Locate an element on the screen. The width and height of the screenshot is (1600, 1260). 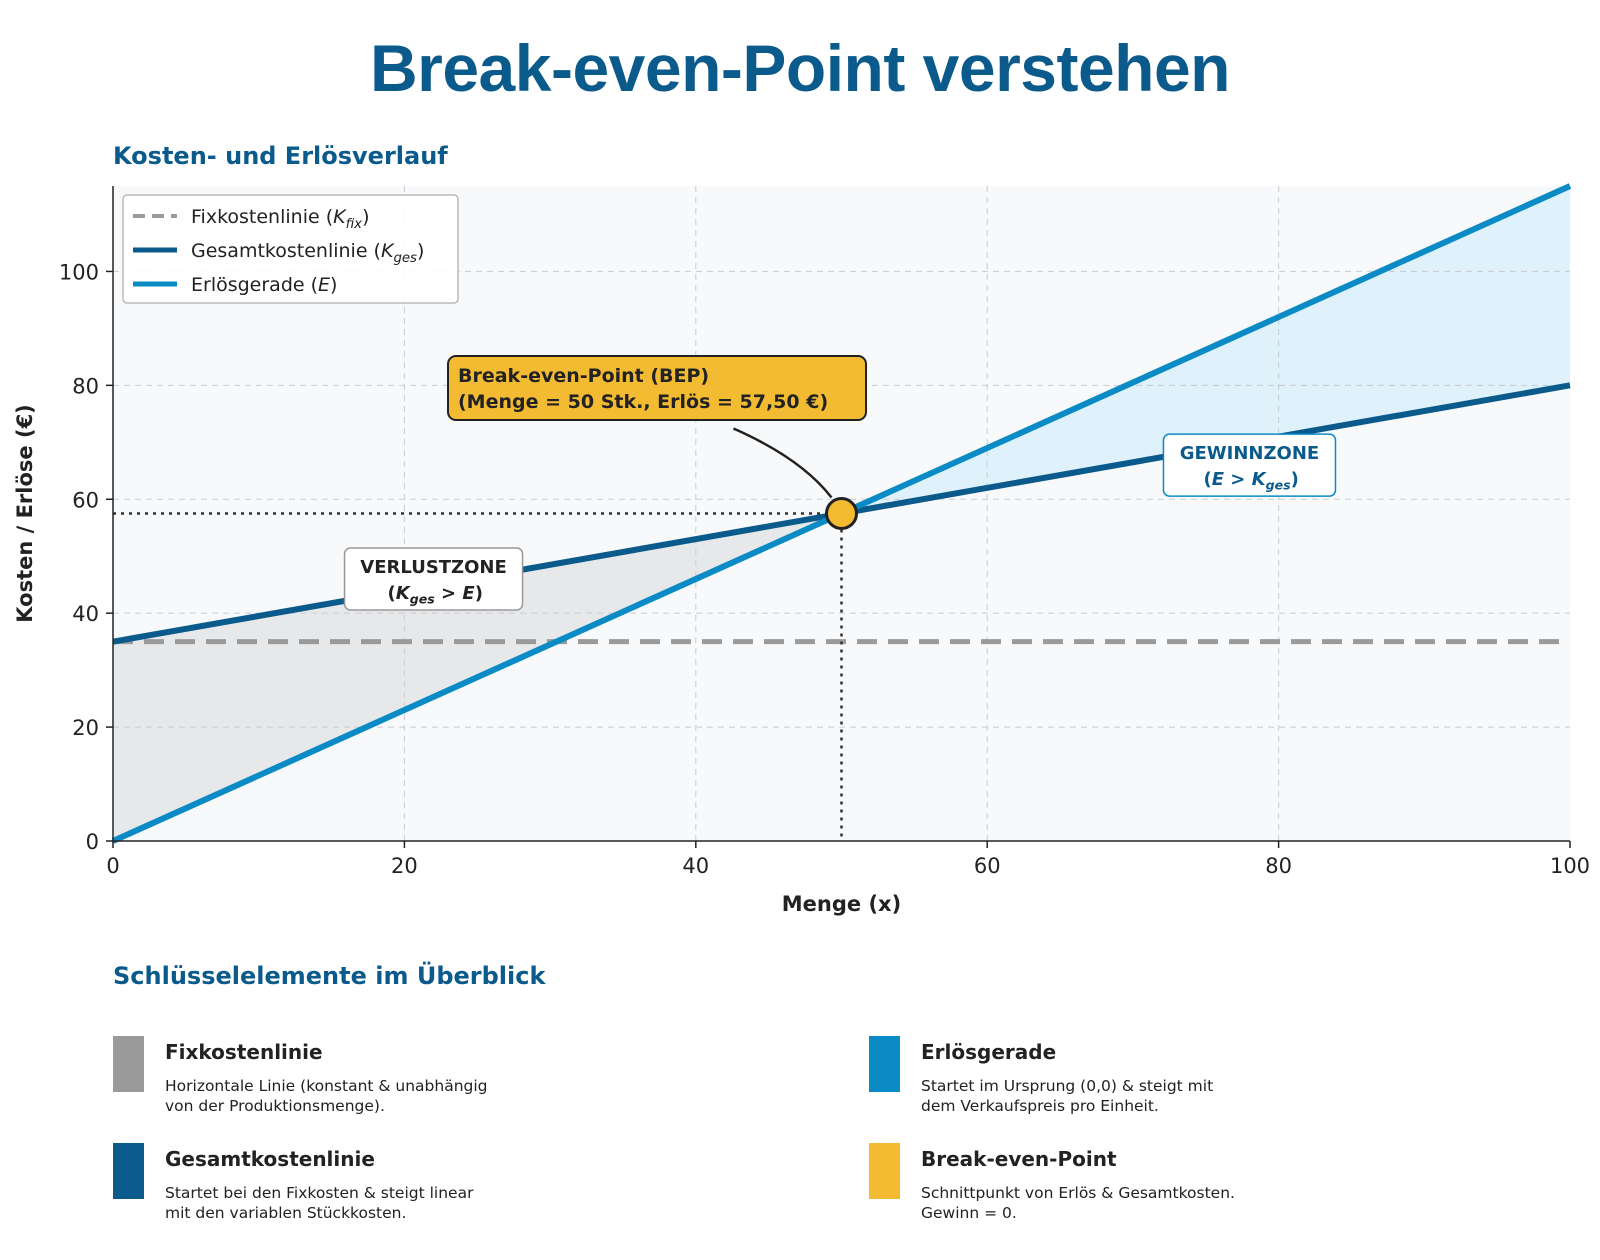
x-tick-label: 20 is located at coordinates (404, 866).